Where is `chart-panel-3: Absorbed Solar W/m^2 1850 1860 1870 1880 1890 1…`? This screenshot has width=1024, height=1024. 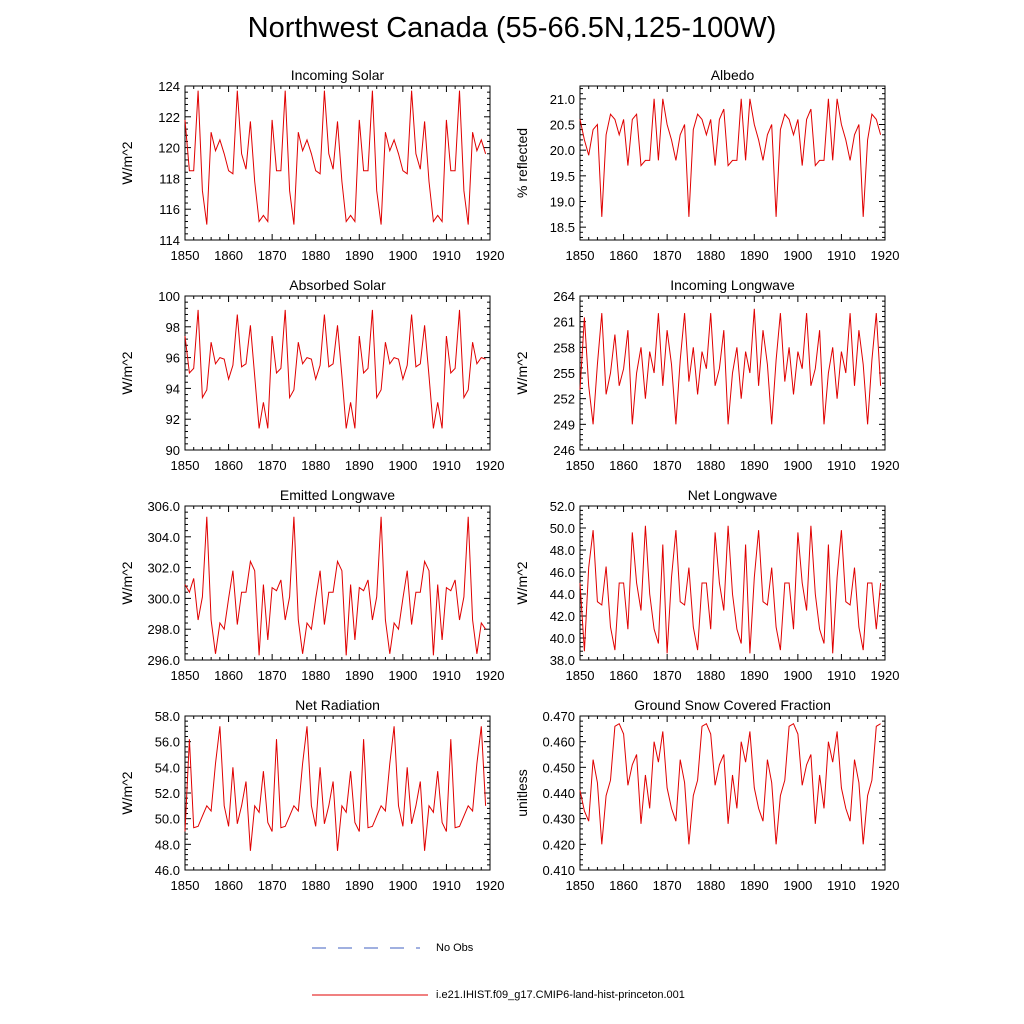 chart-panel-3: Absorbed Solar W/m^2 1850 1860 1870 1880 1890 1… is located at coordinates (311, 375).